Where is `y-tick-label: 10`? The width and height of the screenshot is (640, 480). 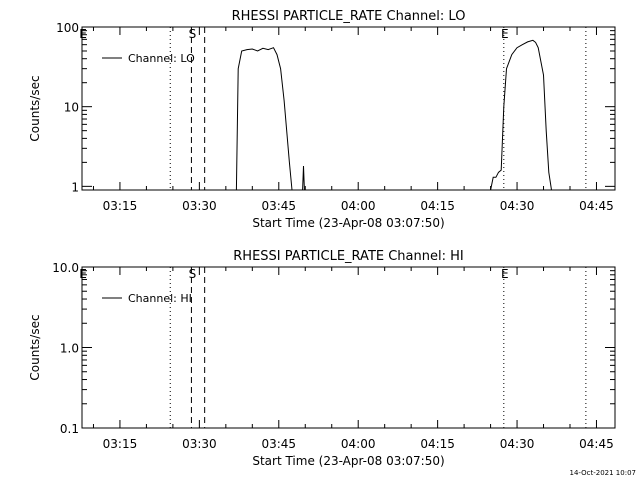
y-tick-label: 10 is located at coordinates (71, 108).